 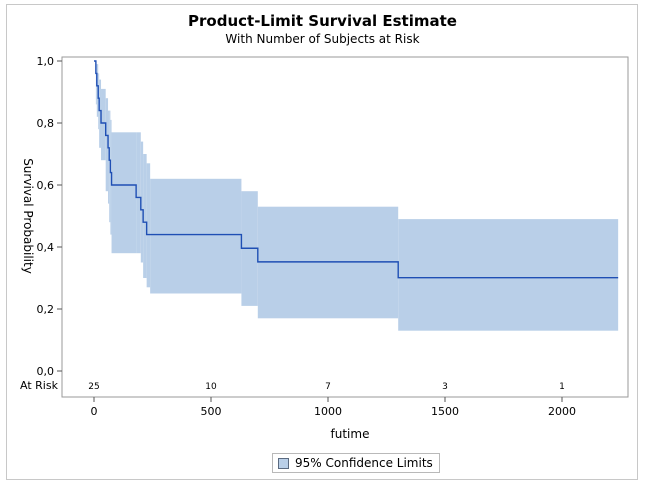 I want to click on x-axis: 0 500 1000 1500 2000, so click(x=333, y=407).